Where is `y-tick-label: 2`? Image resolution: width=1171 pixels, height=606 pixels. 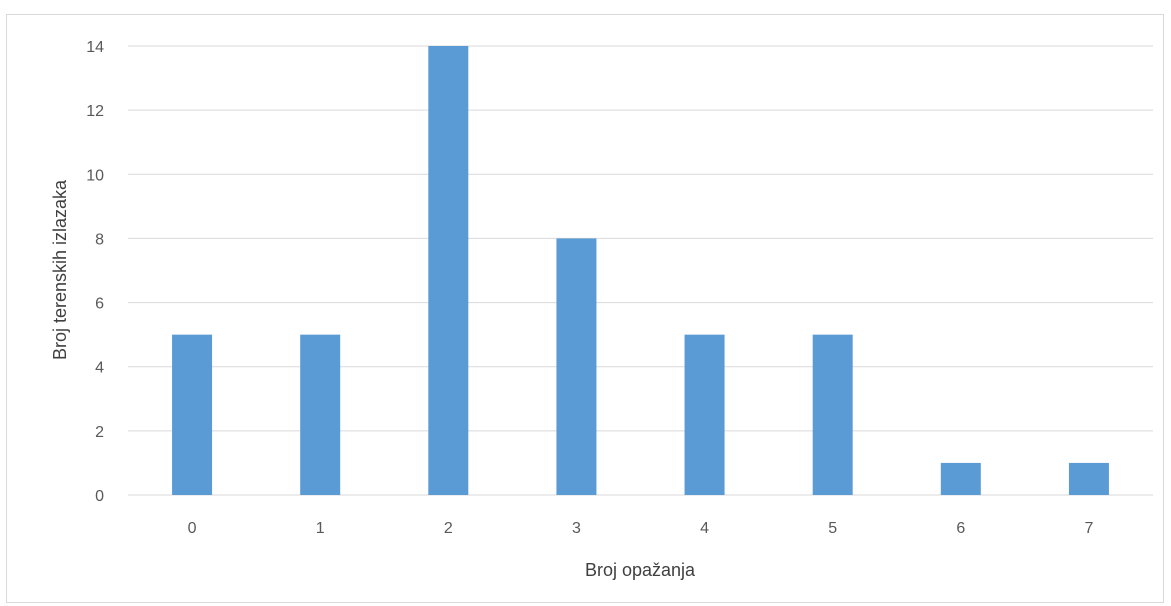
y-tick-label: 2 is located at coordinates (99, 432).